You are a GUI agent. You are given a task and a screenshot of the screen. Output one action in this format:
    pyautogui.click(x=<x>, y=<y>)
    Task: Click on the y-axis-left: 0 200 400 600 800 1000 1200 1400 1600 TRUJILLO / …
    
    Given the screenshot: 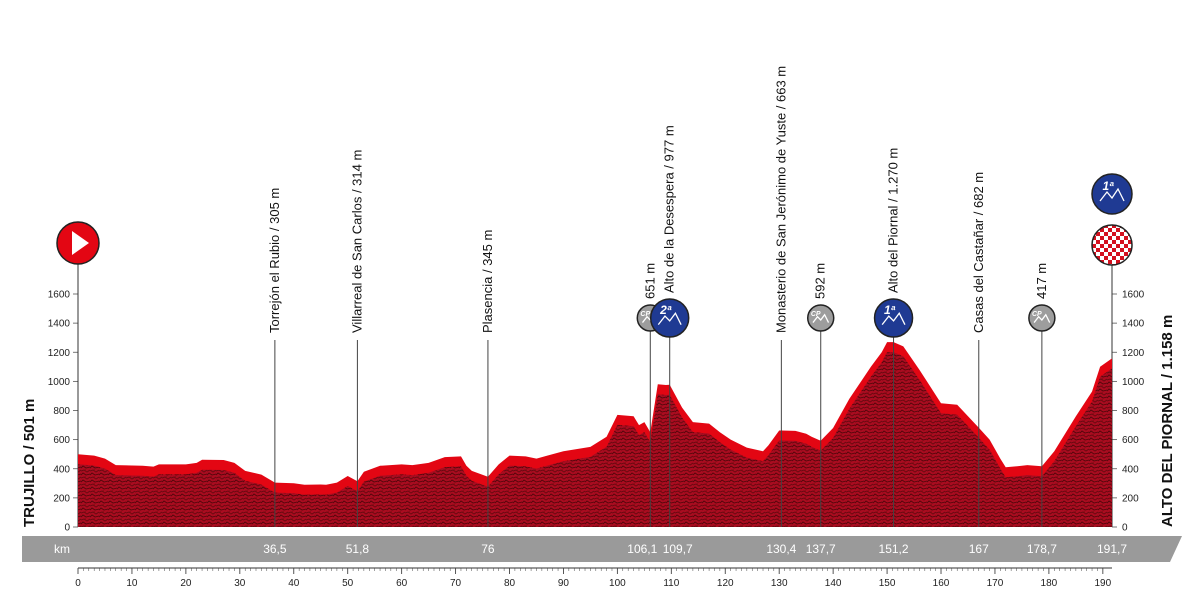 What is the action you would take?
    pyautogui.click(x=50, y=394)
    